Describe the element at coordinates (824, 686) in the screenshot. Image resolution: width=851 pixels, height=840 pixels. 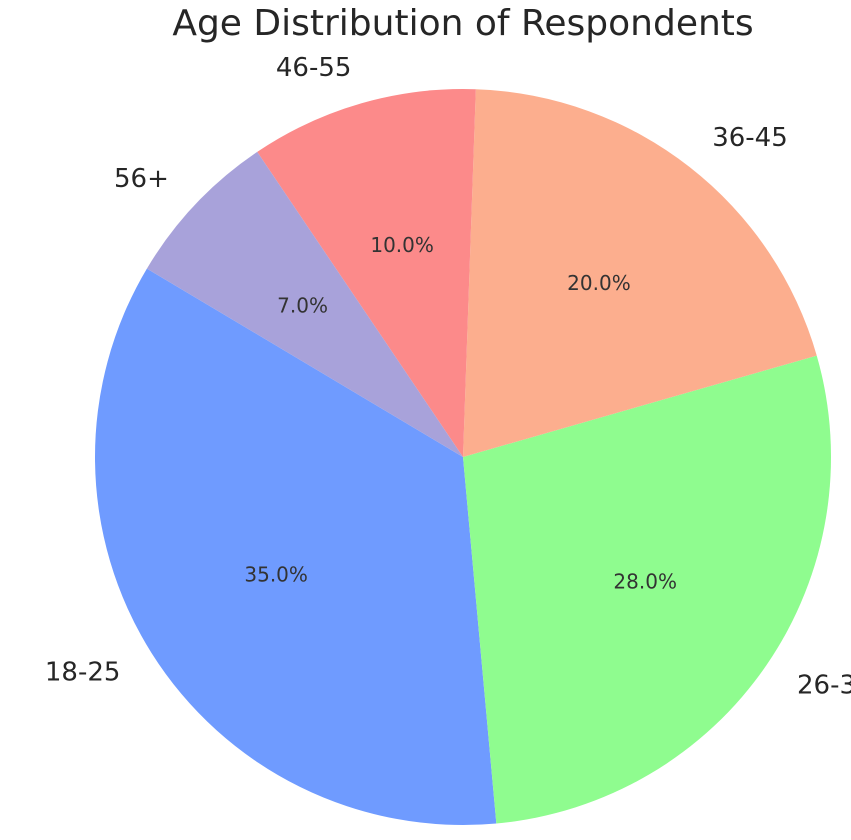
I see `category-label: 26-35` at that location.